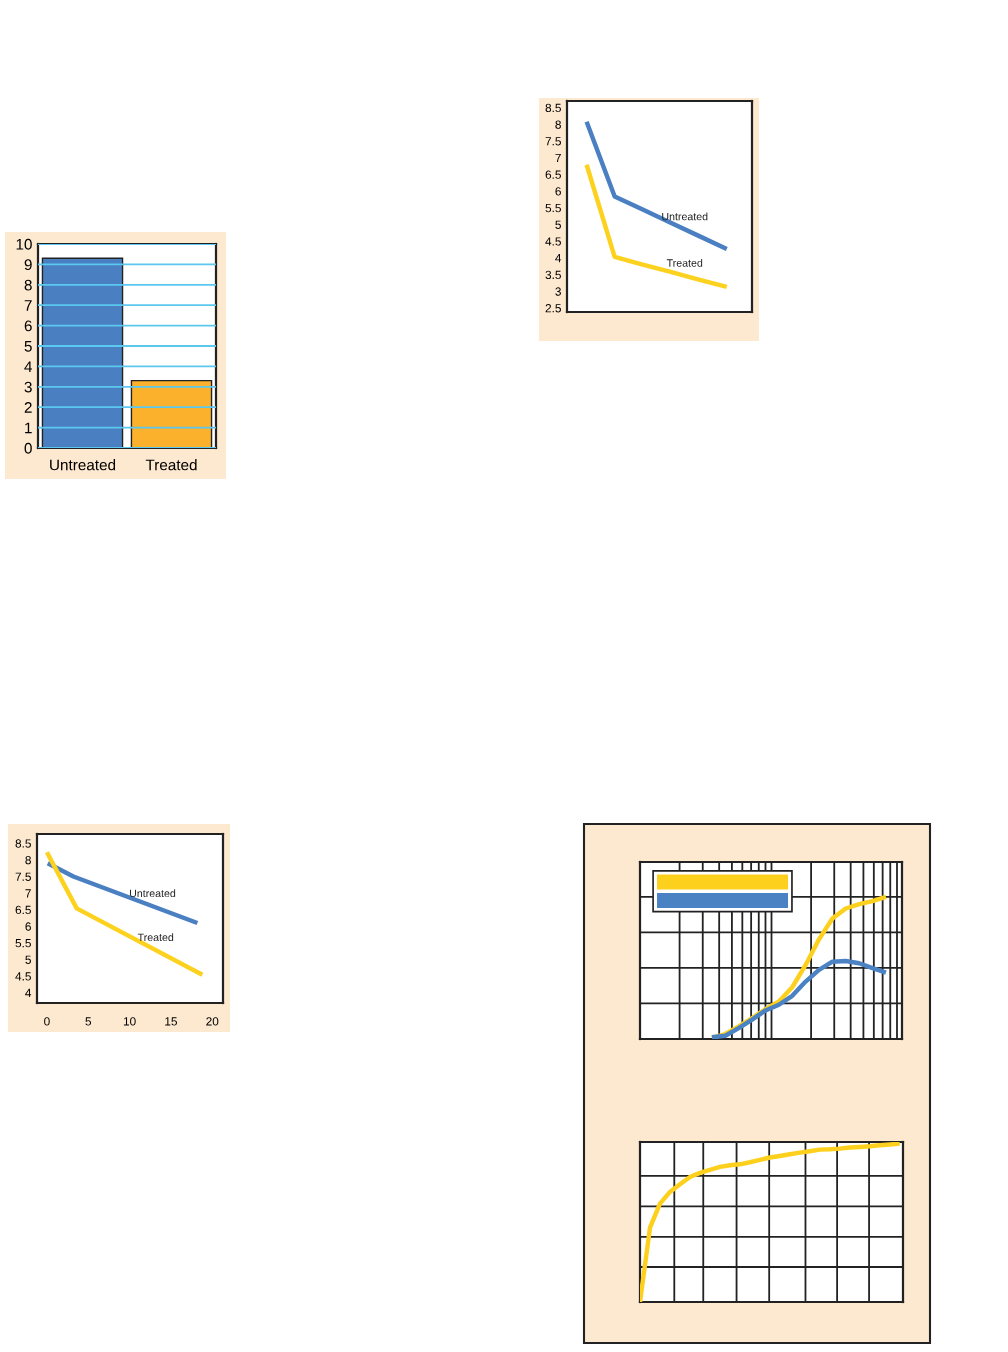 This screenshot has height=1352, width=1008. I want to click on x-tick-label: 15, so click(171, 1021).